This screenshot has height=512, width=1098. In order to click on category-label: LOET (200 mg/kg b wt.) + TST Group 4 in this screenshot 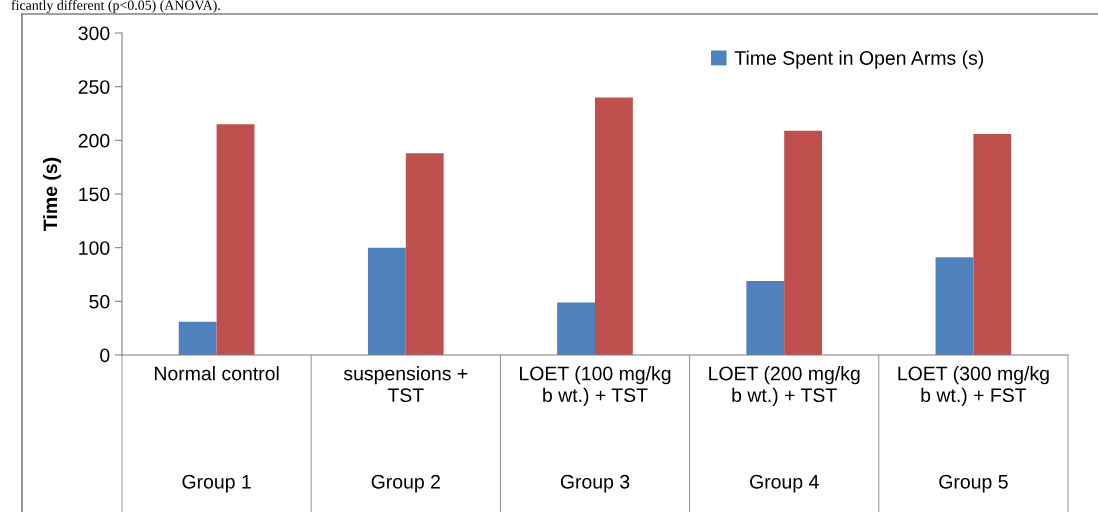, I will do `click(784, 429)`.